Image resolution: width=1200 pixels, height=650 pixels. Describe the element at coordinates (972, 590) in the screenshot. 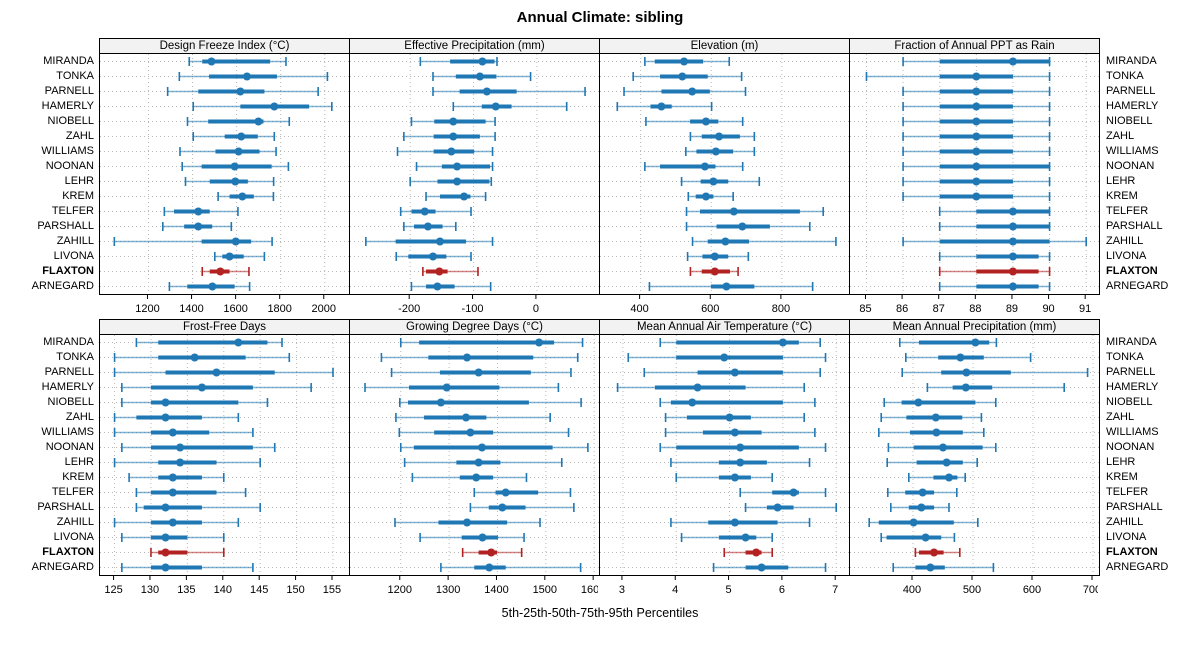

I see `axis-tick-label: 500` at that location.